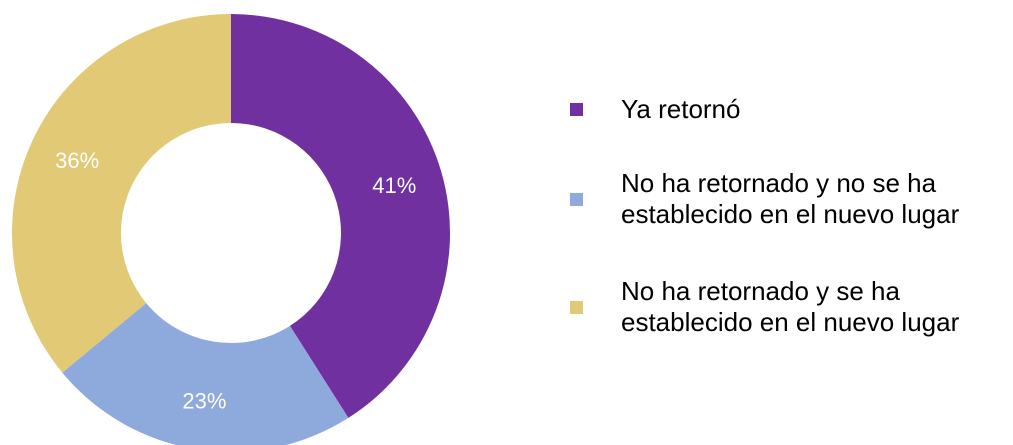  What do you see at coordinates (394, 185) in the screenshot?
I see `slice-label-ya-retorno: 41%` at bounding box center [394, 185].